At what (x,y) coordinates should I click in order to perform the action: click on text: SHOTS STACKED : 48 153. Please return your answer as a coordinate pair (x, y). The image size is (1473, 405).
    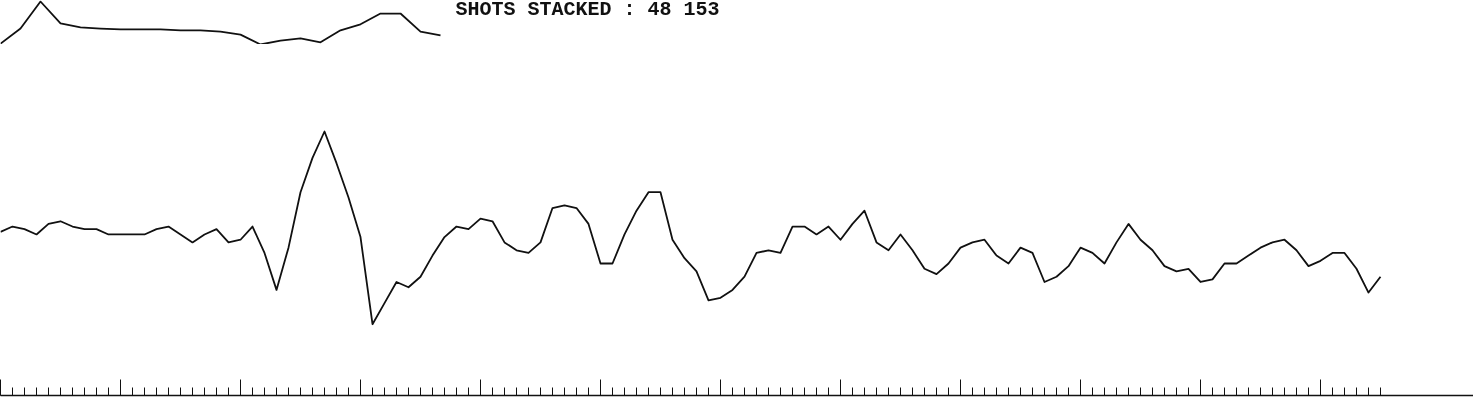
    Looking at the image, I should click on (587, 10).